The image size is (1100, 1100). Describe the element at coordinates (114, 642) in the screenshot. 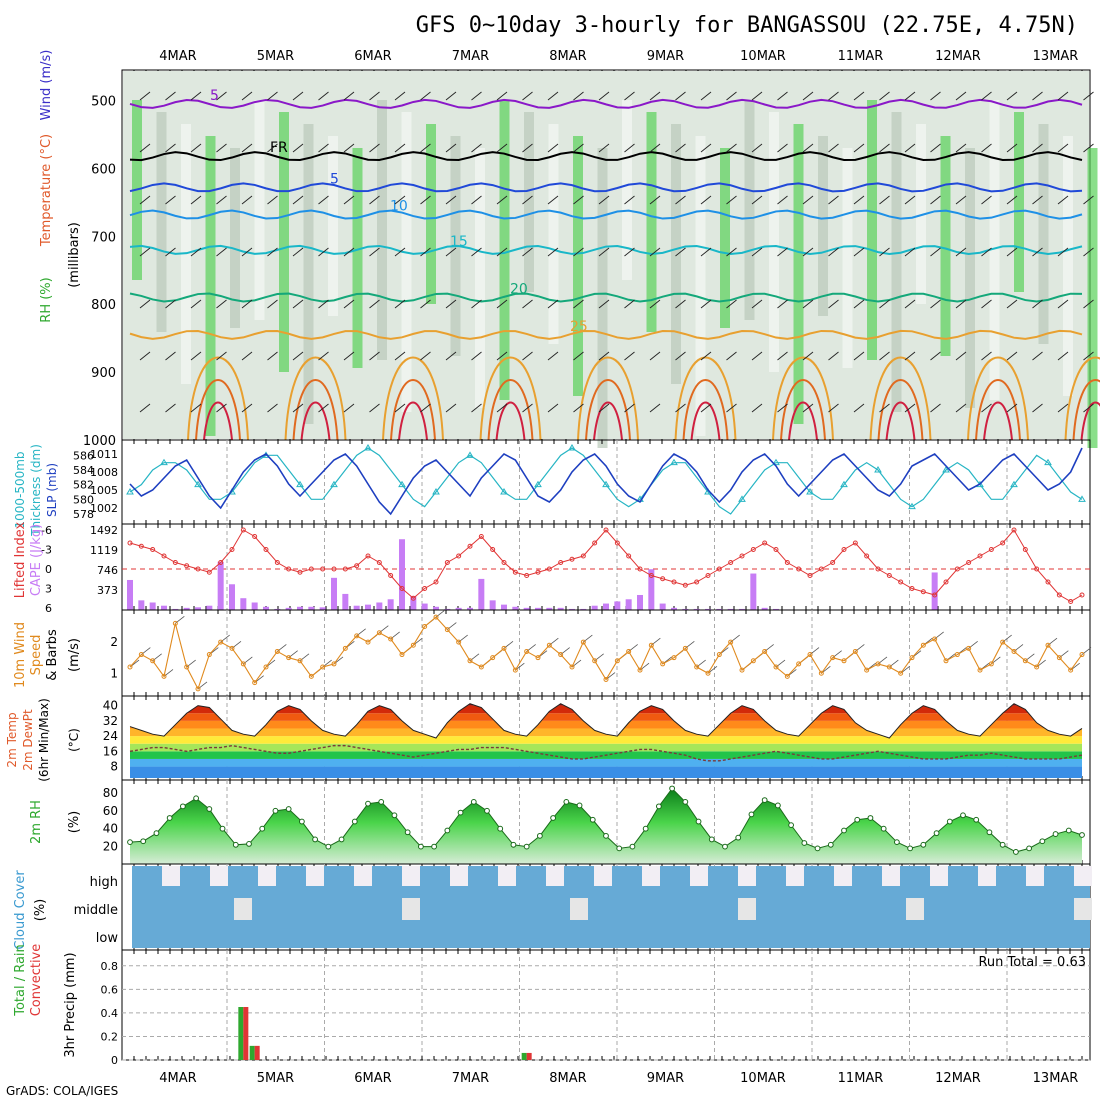

I see `wind10-tick-label: 2` at that location.